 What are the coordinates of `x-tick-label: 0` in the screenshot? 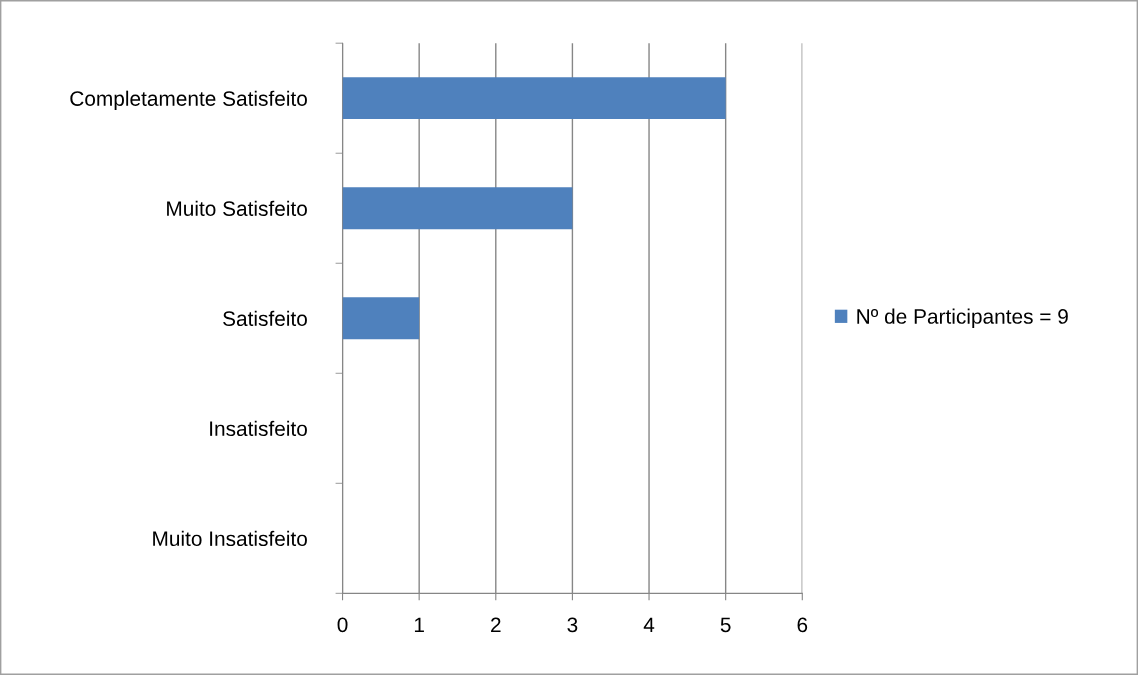 It's located at (342, 625).